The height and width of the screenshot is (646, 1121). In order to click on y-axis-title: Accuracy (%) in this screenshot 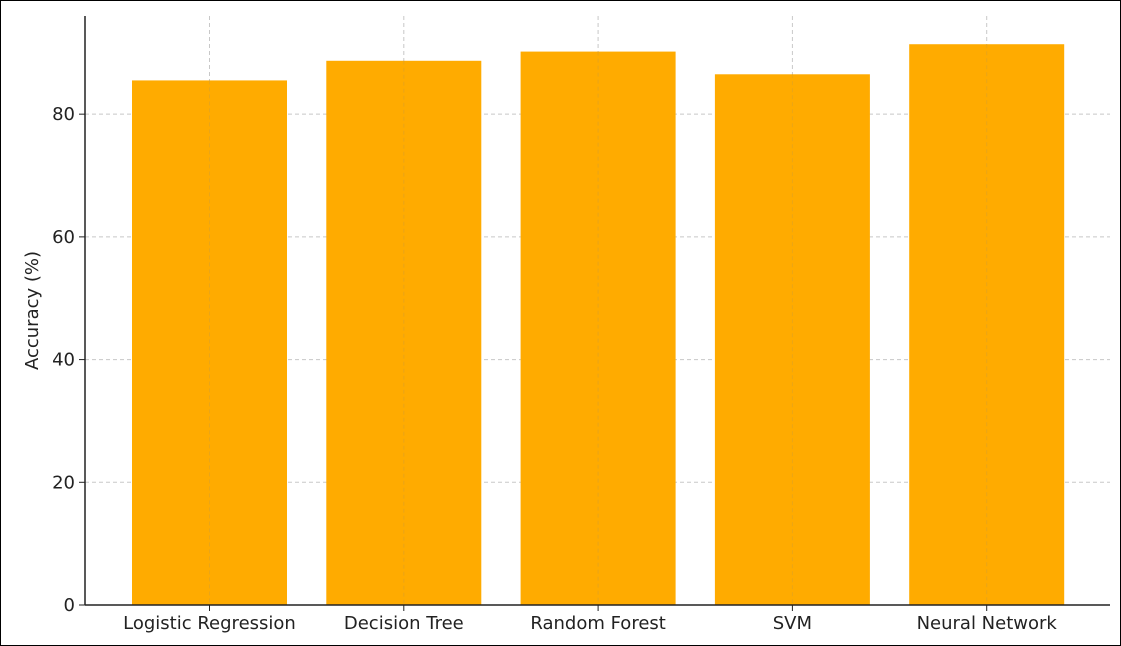, I will do `click(32, 310)`.